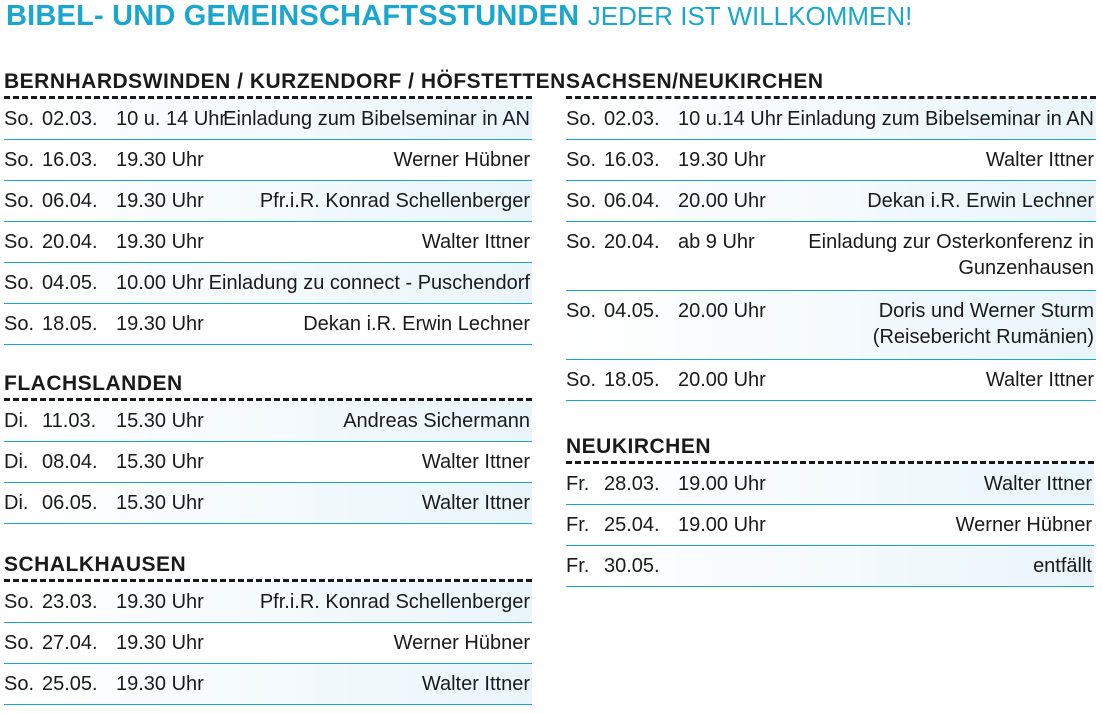 The image size is (1102, 713). I want to click on event-line: Dekan i.R. Erwin Lechner, so click(416, 324).